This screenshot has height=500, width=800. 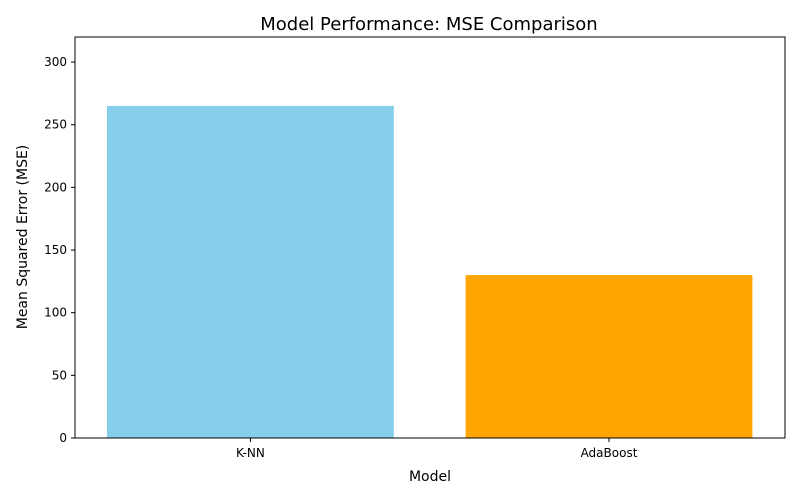 What do you see at coordinates (609, 356) in the screenshot?
I see `bar-adaboost` at bounding box center [609, 356].